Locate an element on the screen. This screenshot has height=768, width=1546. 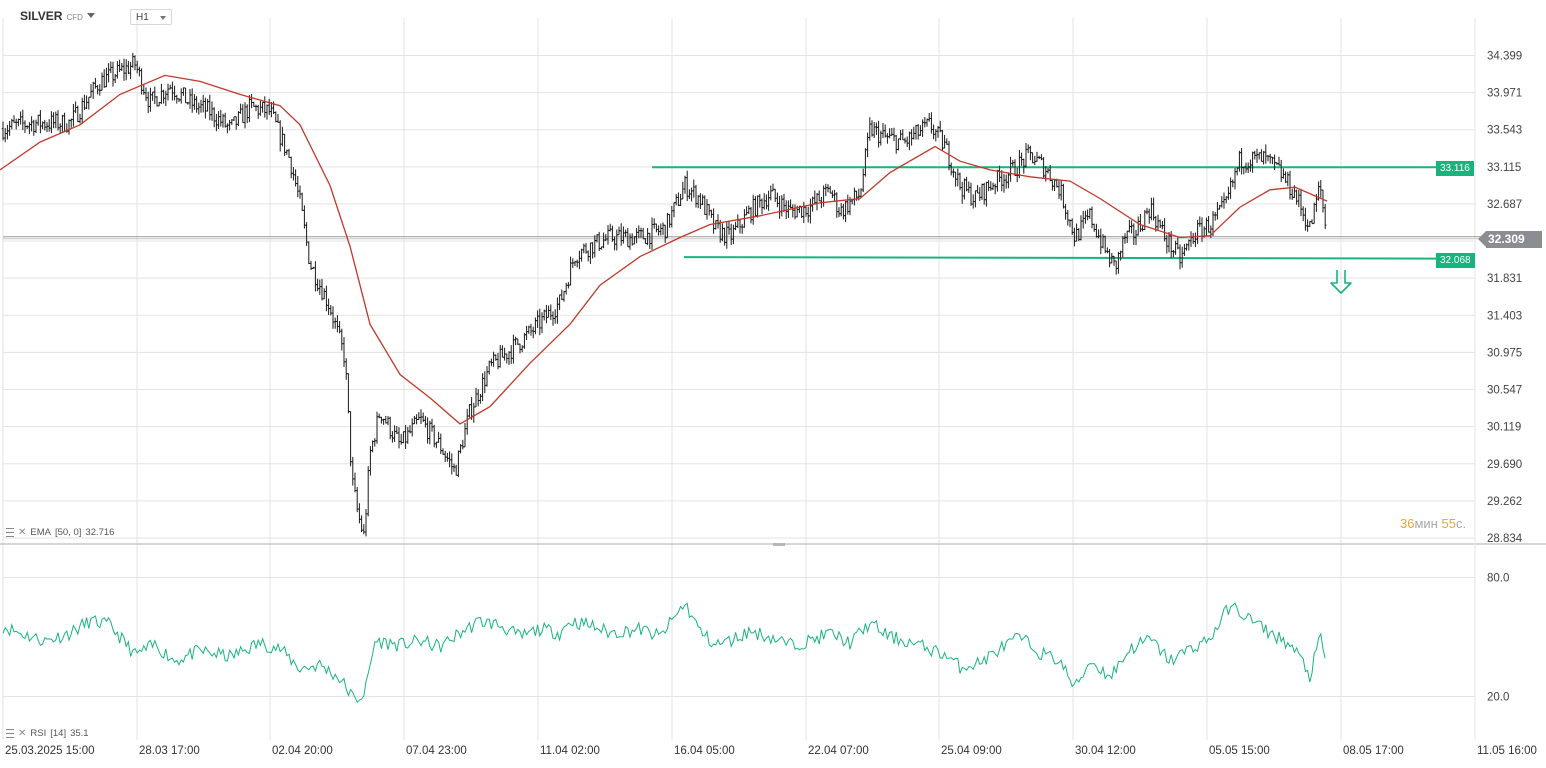
symbol-dropdown-icon is located at coordinates (91, 15).